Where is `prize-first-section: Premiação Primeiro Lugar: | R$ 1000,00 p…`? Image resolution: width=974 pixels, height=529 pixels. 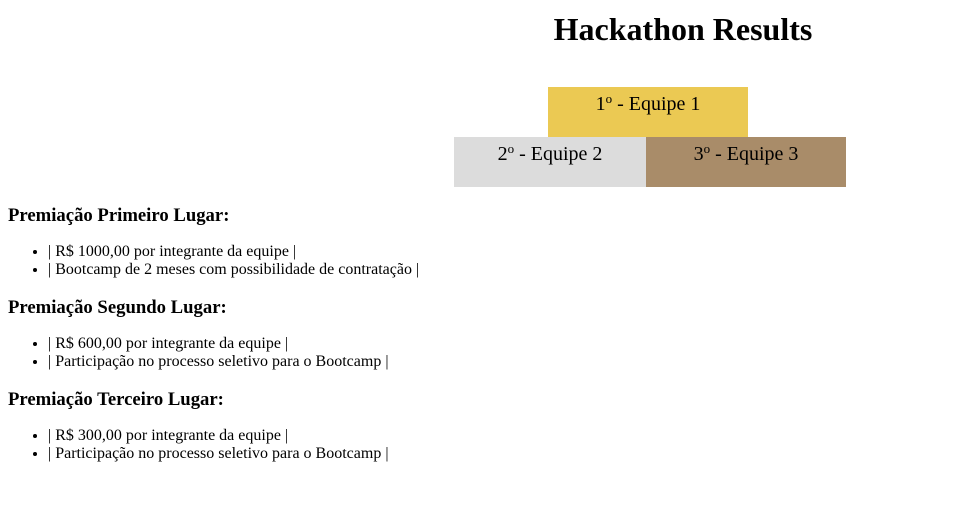 prize-first-section: Premiação Primeiro Lugar: | R$ 1000,00 p… is located at coordinates (458, 242).